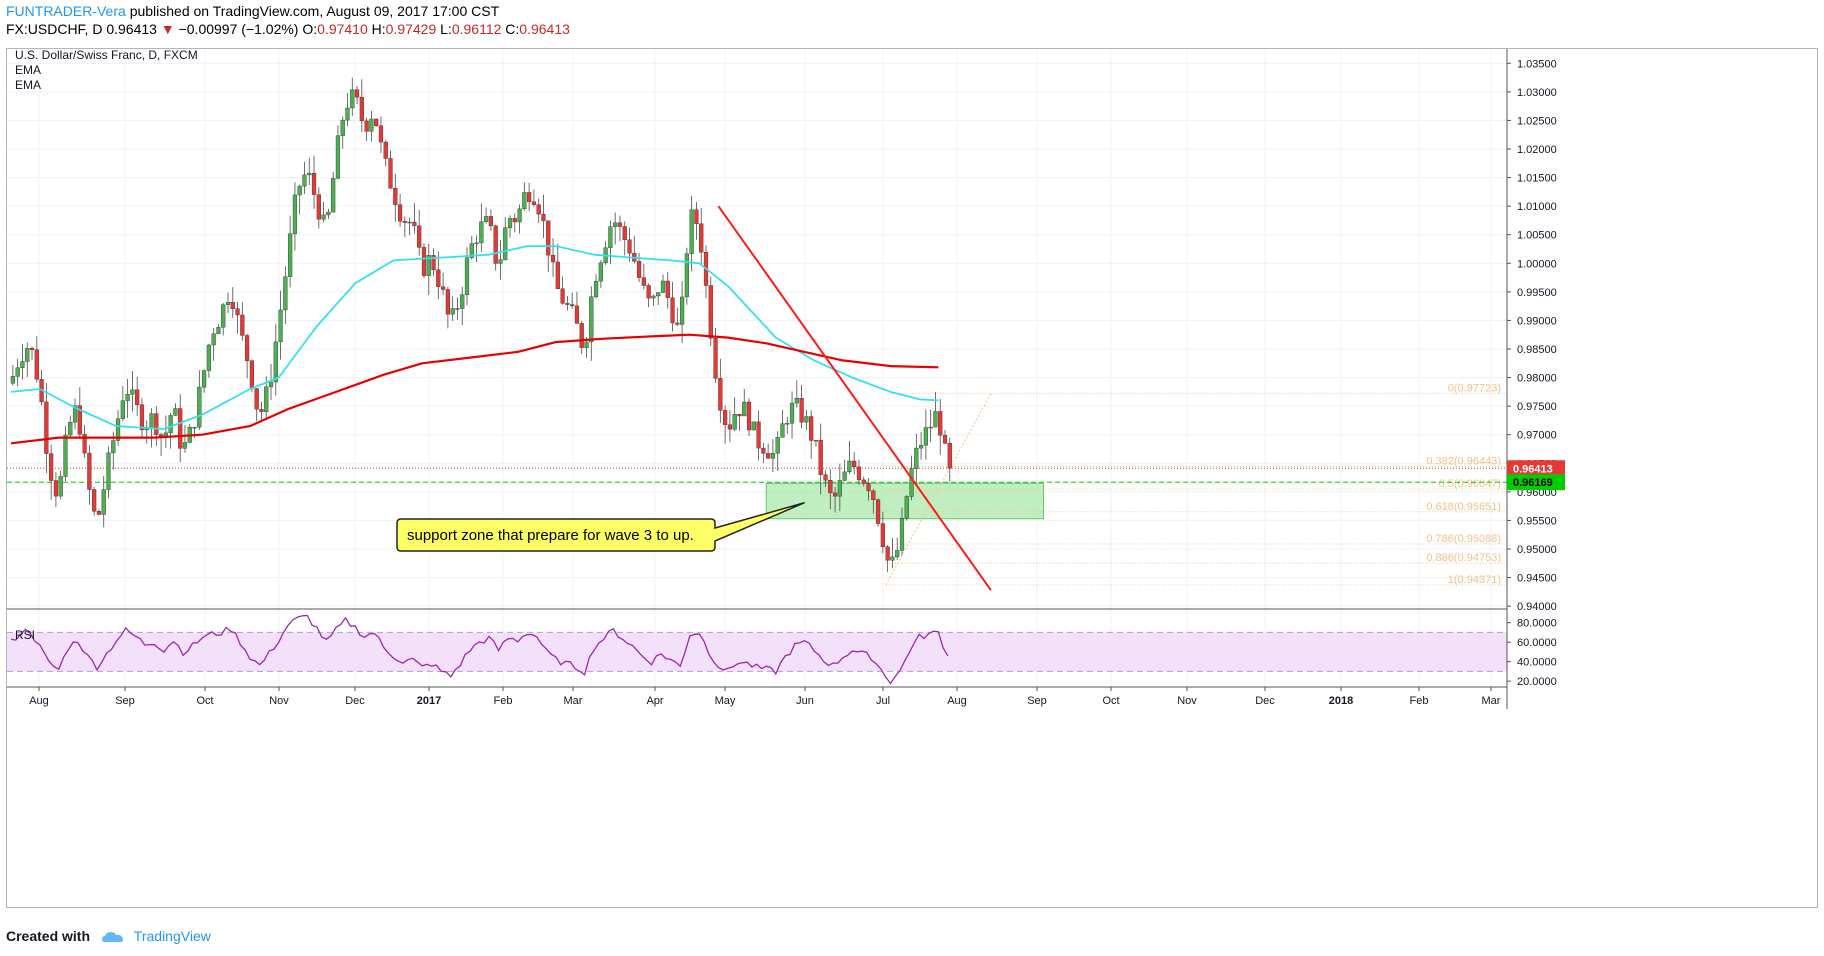  What do you see at coordinates (310, 29) in the screenshot?
I see `open-label: O:` at bounding box center [310, 29].